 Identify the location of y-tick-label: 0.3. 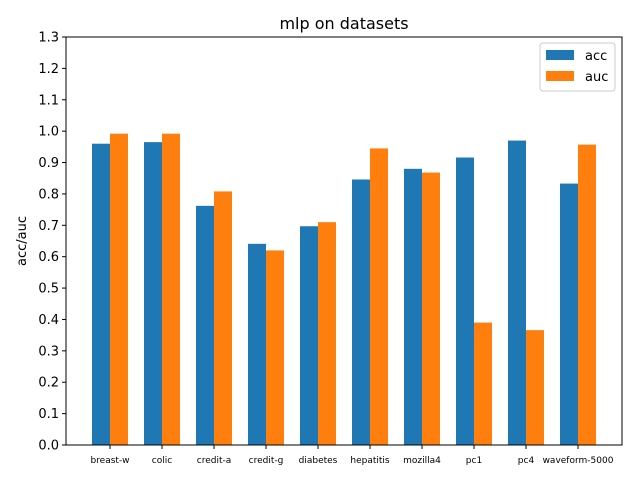
(48, 351).